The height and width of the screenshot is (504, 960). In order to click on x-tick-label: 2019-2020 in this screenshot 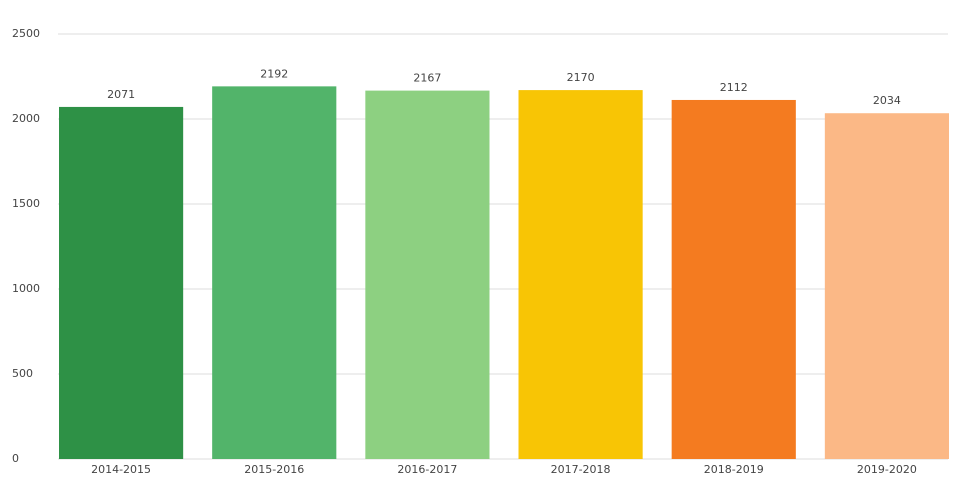, I will do `click(887, 469)`.